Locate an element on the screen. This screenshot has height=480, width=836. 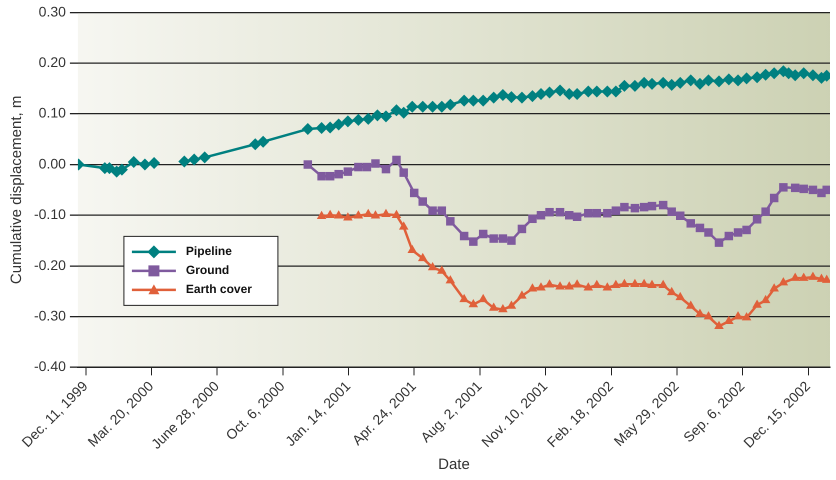
legend-label: Earth cover is located at coordinates (219, 289).